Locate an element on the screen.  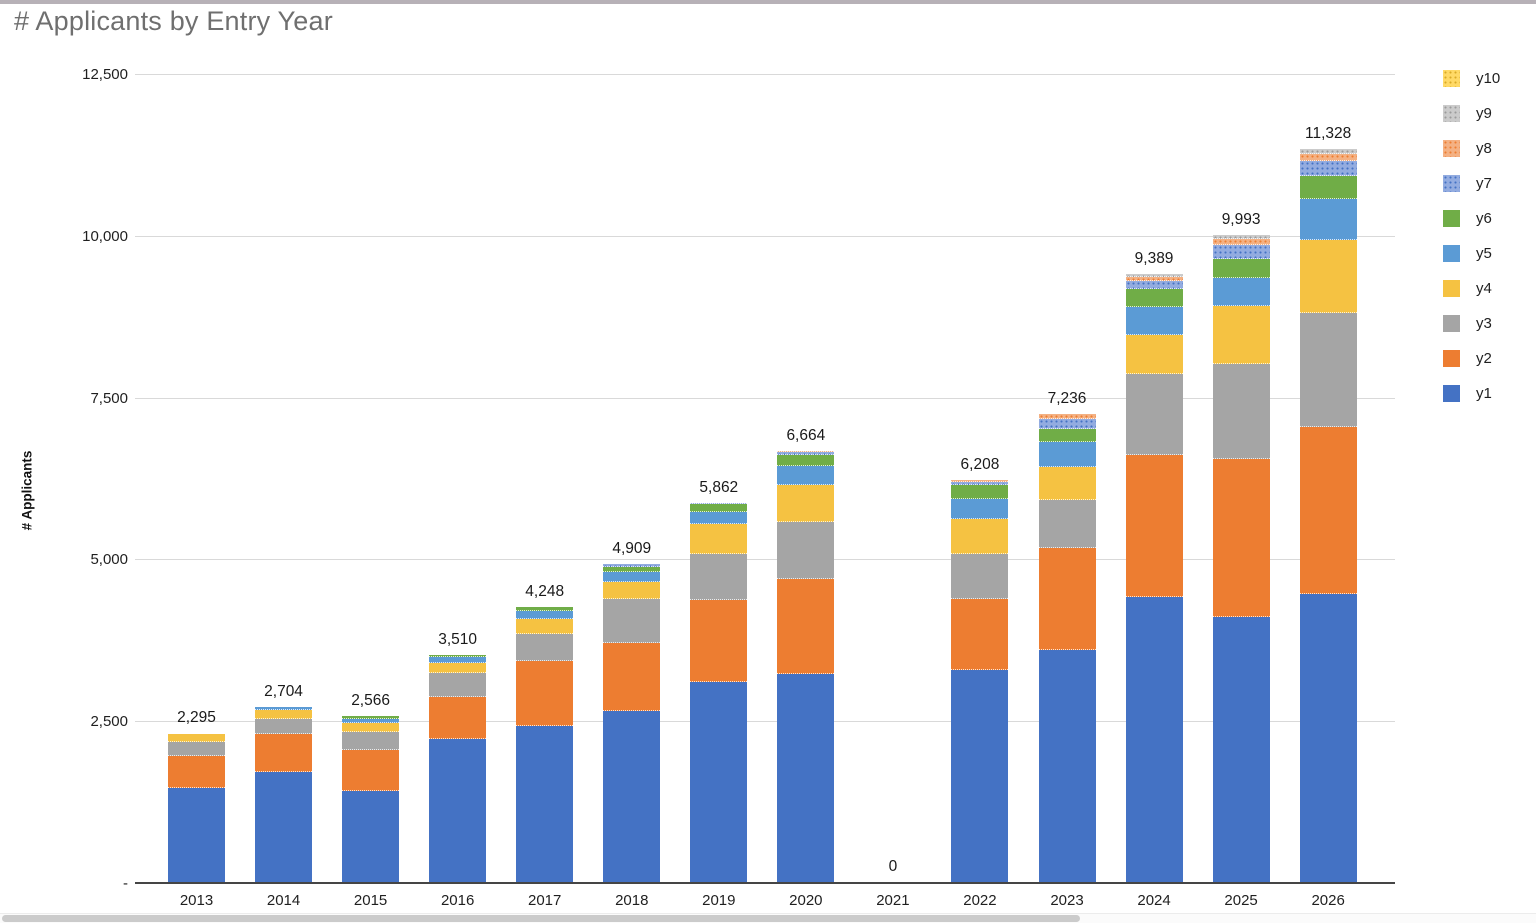
bar-segment-y8-2025 is located at coordinates (1241, 242).